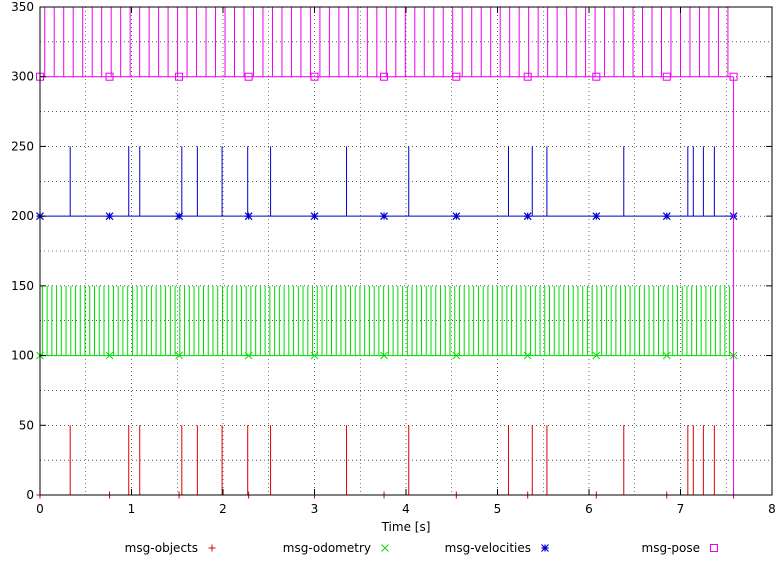 The width and height of the screenshot is (781, 563). What do you see at coordinates (327, 548) in the screenshot?
I see `legend-label: msg-odometry` at bounding box center [327, 548].